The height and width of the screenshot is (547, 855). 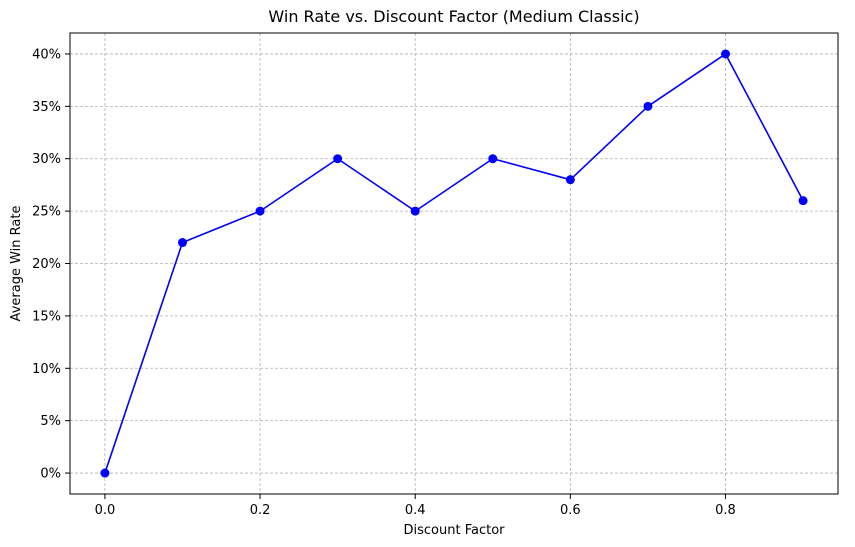 What do you see at coordinates (455, 530) in the screenshot?
I see `x-axis-title: Discount Factor` at bounding box center [455, 530].